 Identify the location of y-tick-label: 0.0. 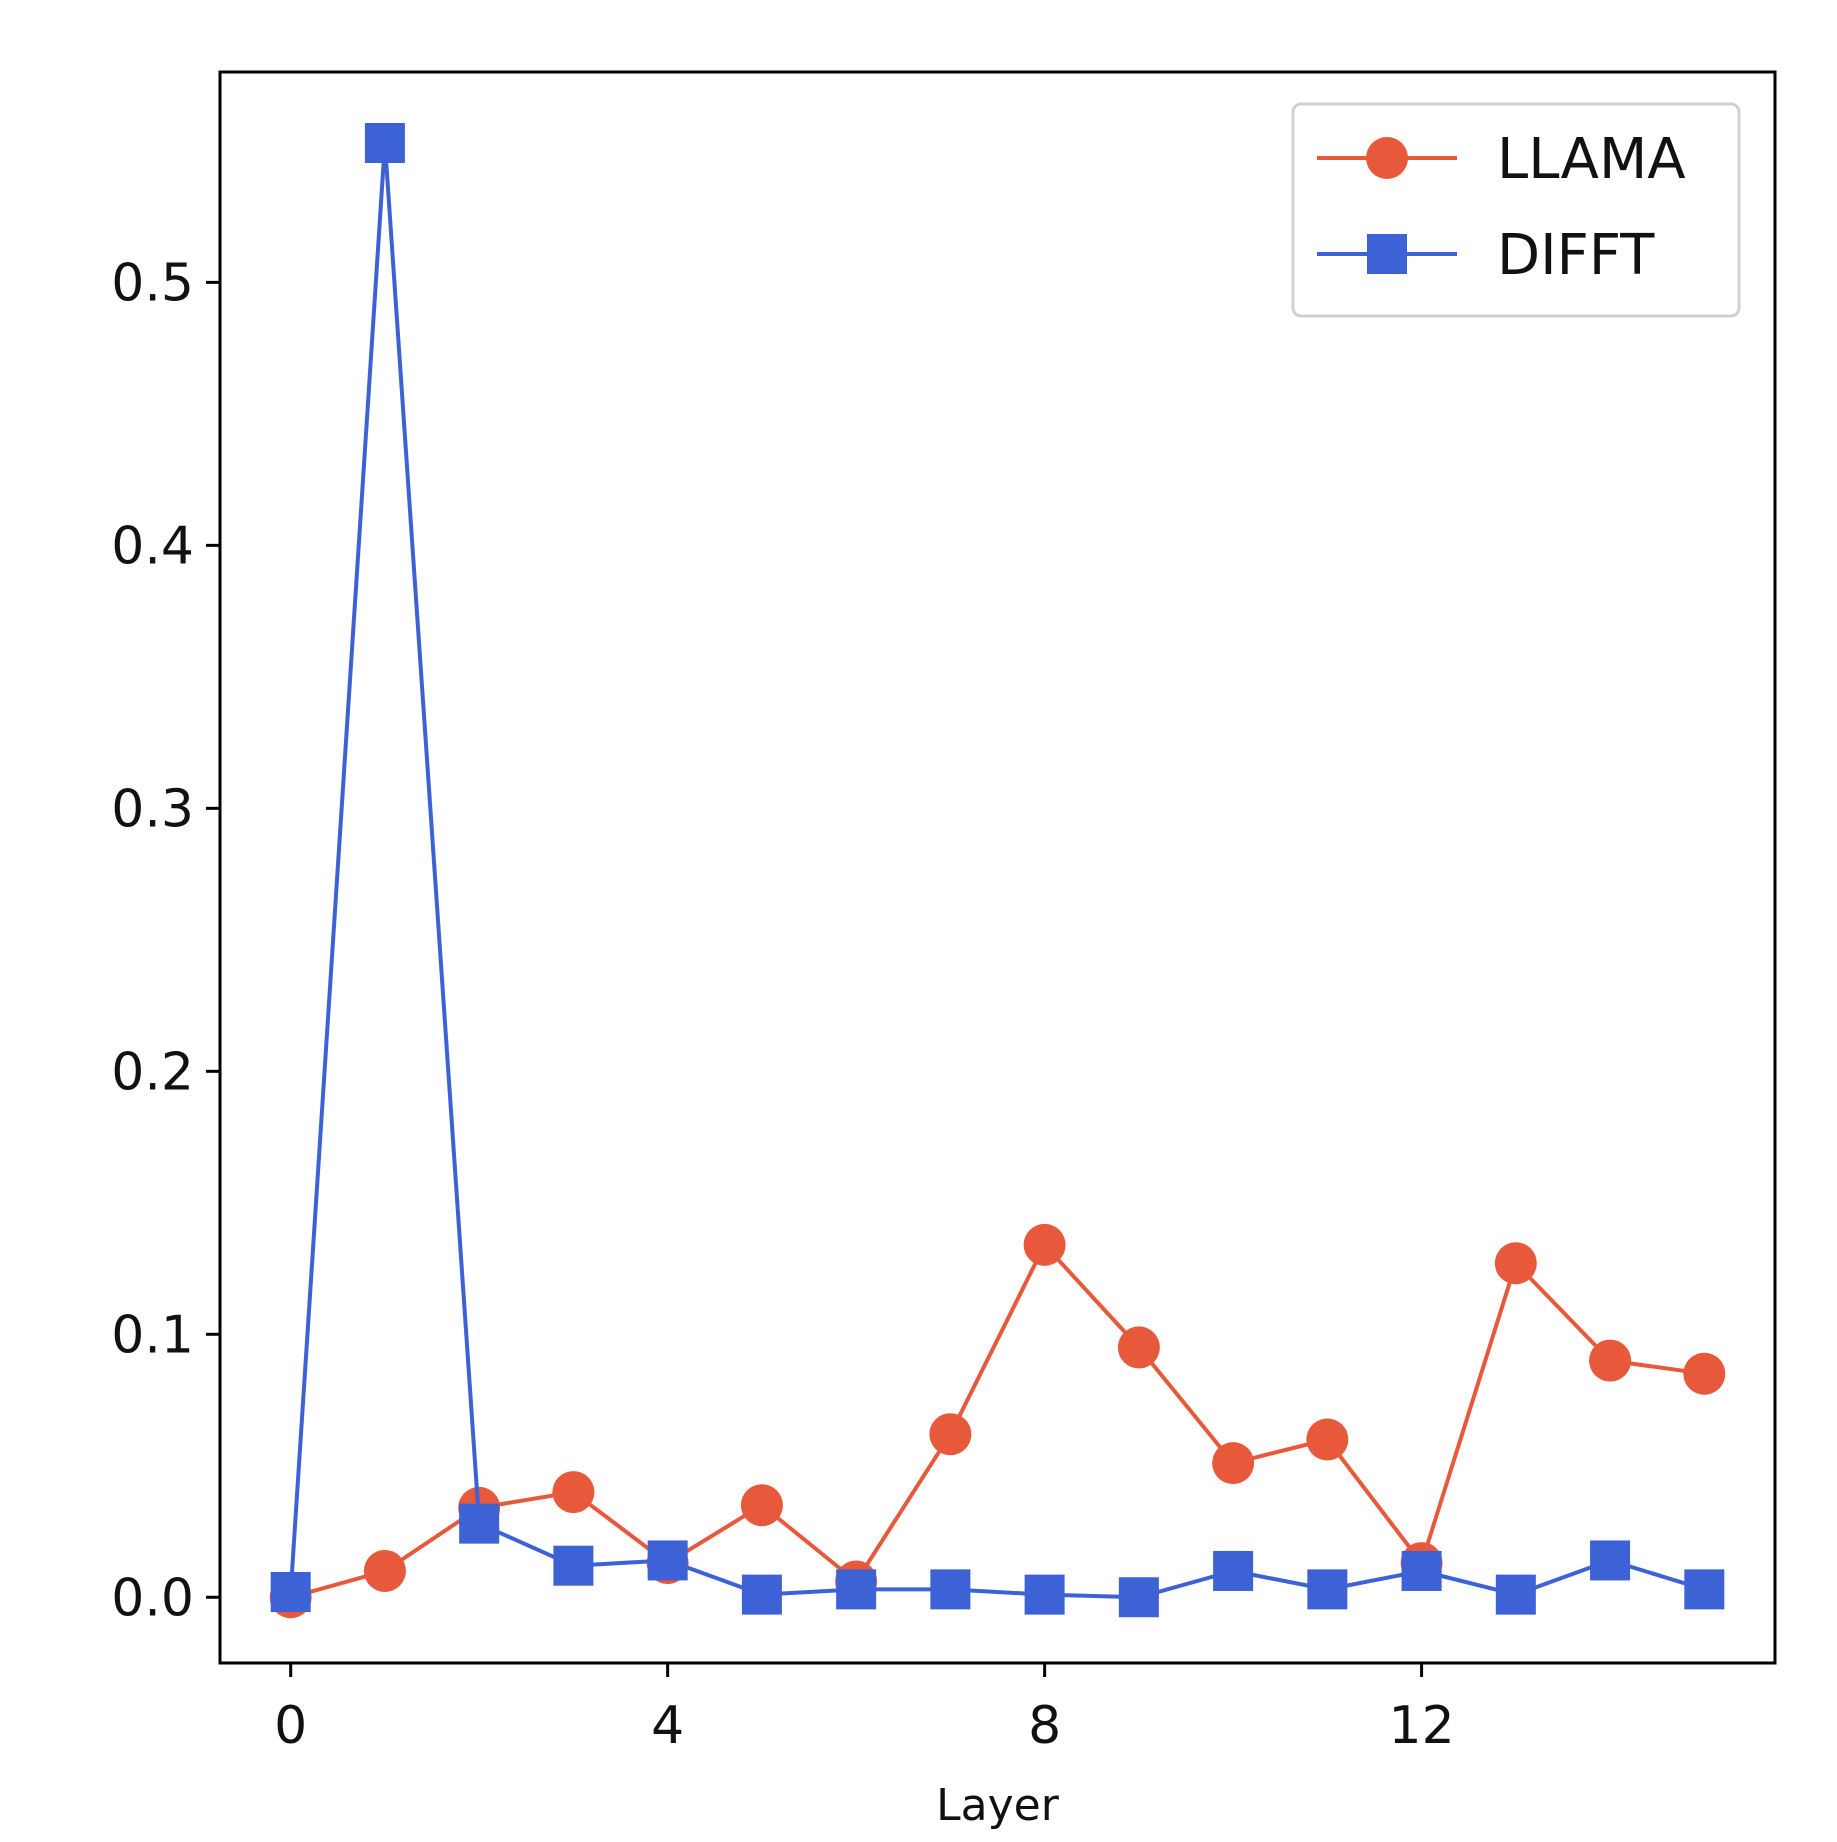
(152, 1598).